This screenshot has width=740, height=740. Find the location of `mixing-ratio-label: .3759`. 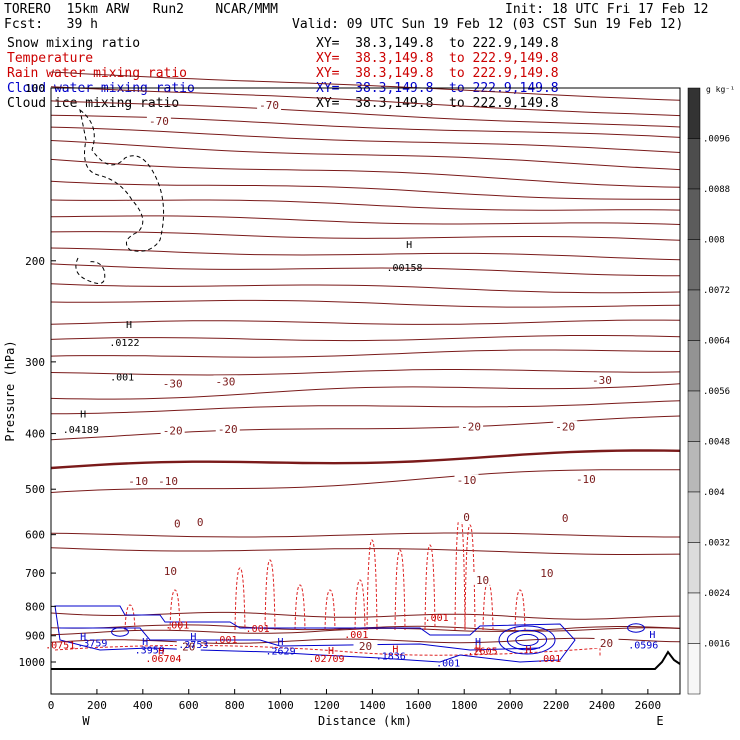

mixing-ratio-label: .3759 is located at coordinates (92, 644).